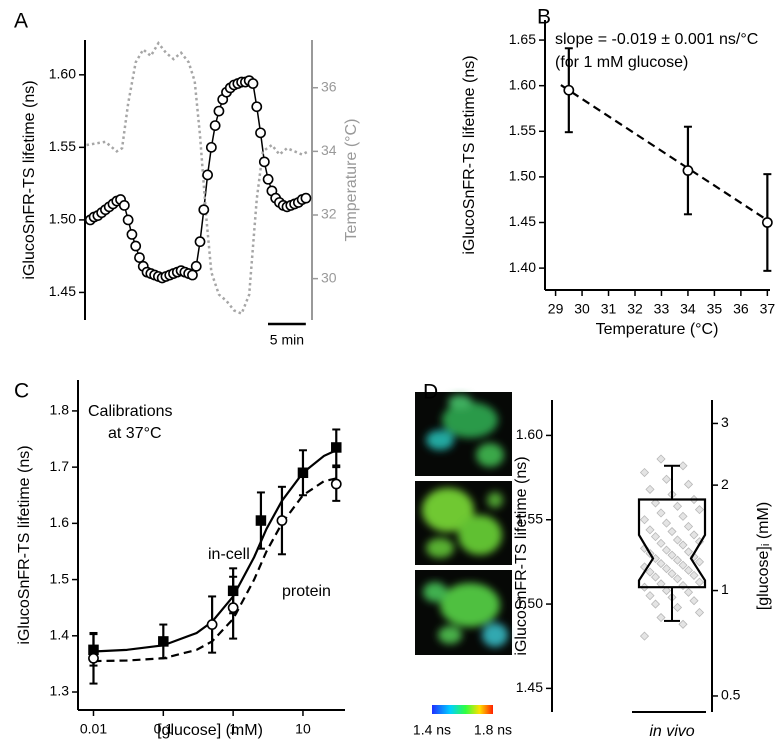  Describe the element at coordinates (635, 309) in the screenshot. I see `x-tick-label: 32` at that location.